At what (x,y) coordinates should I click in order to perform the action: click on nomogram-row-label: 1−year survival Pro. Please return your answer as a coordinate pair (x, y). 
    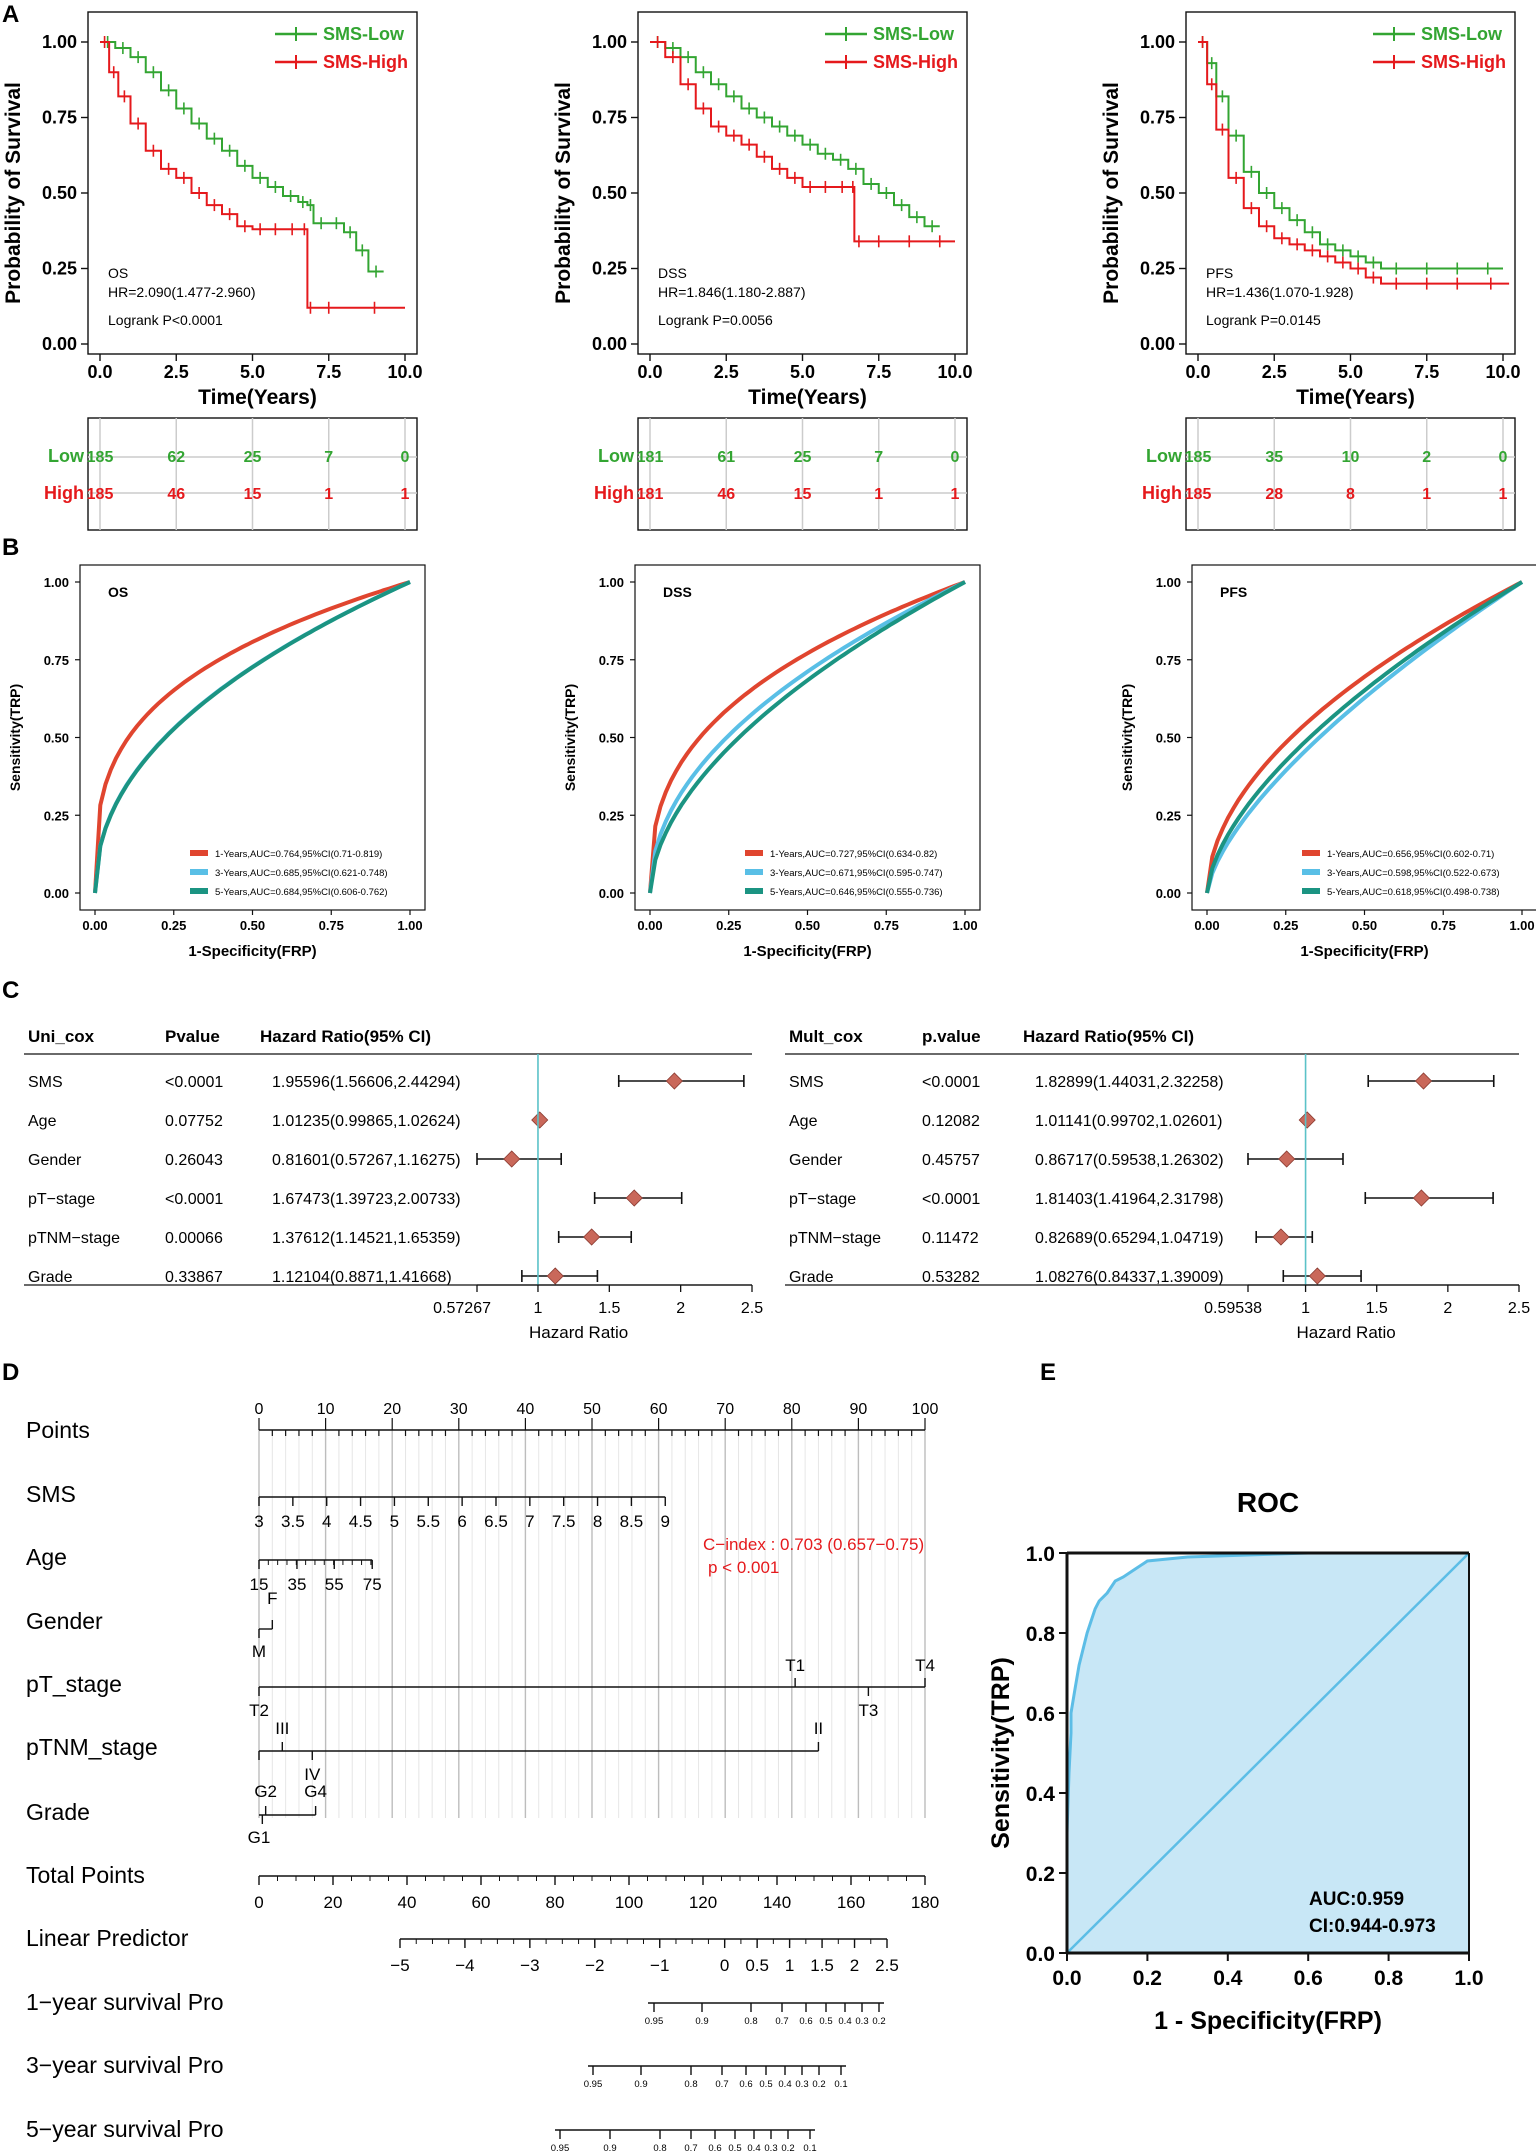
    Looking at the image, I should click on (125, 2002).